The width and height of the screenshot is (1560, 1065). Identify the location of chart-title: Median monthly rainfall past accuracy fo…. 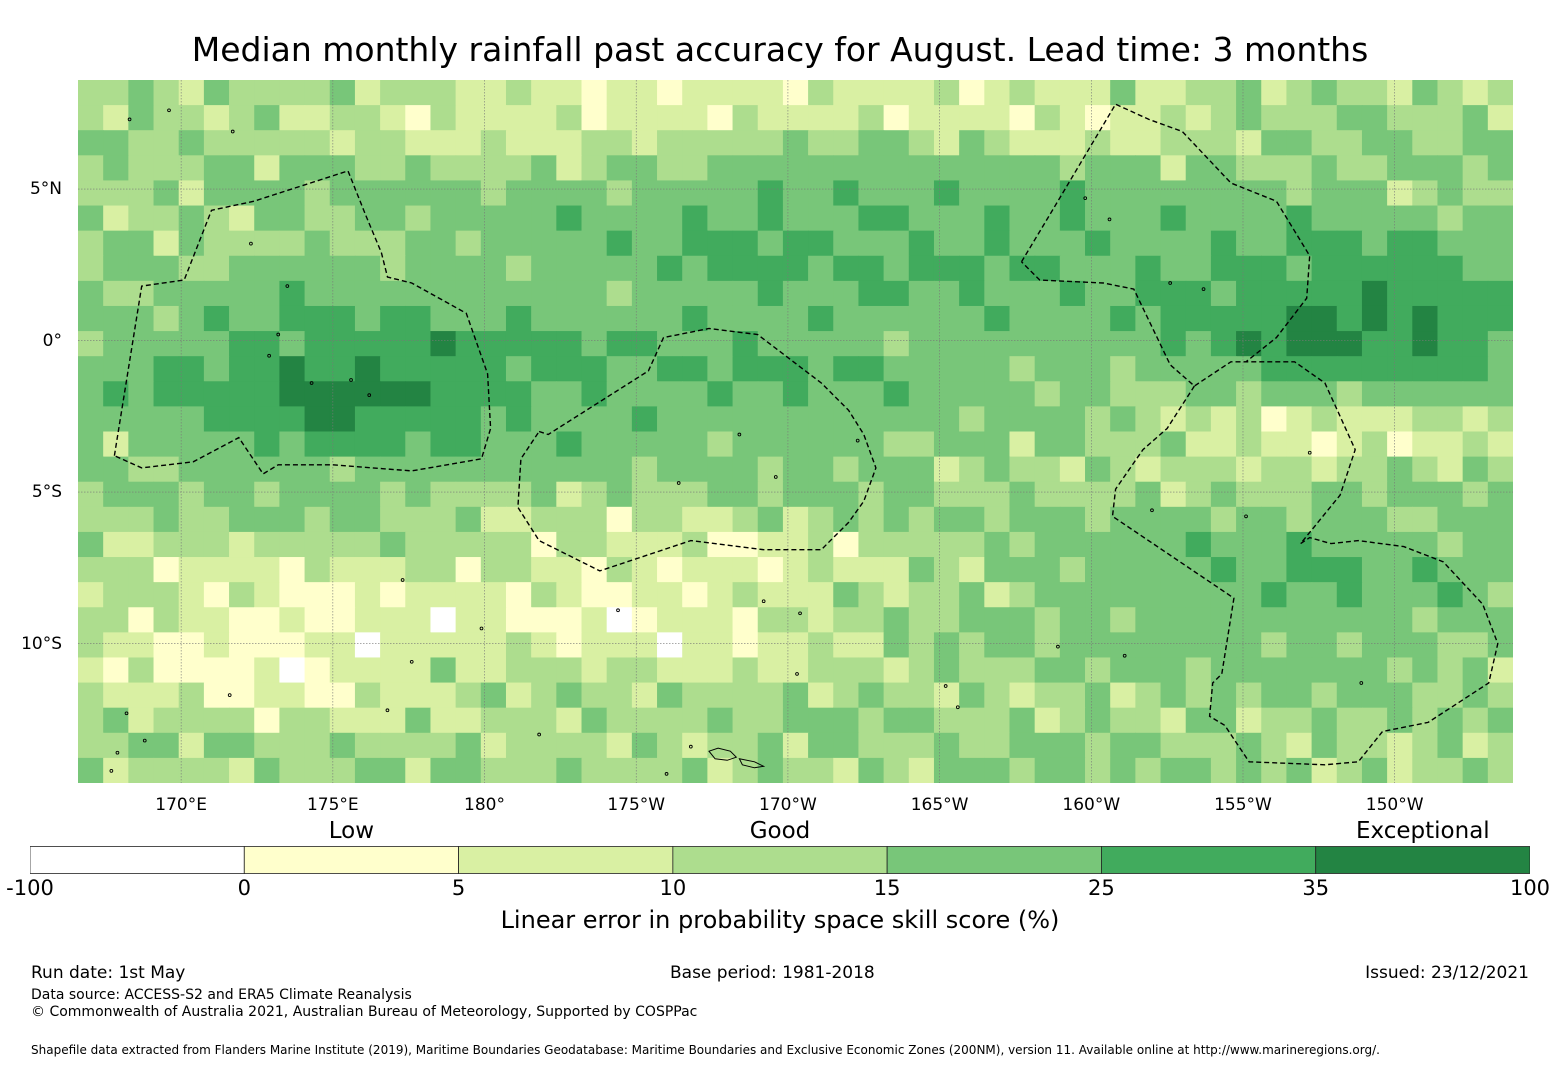
(780, 49).